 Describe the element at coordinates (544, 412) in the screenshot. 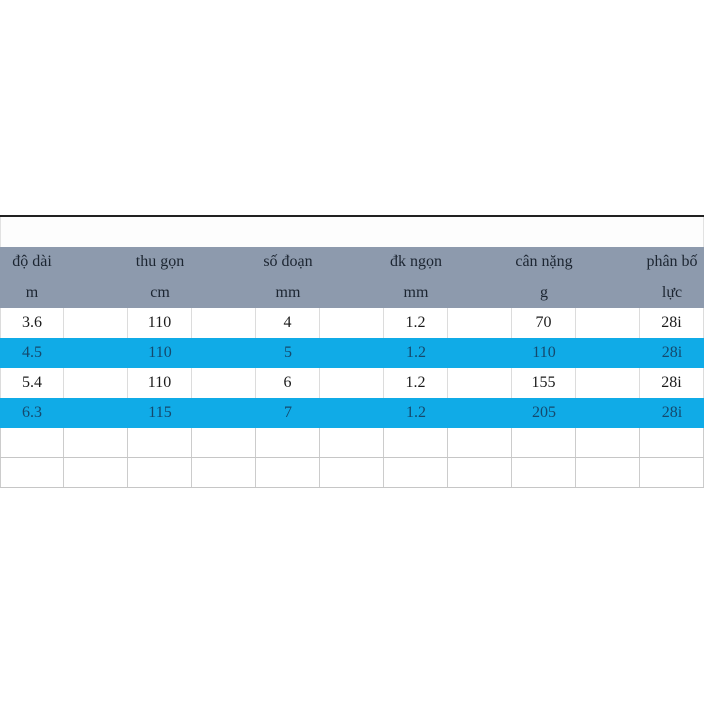

I see `table-cell: 205` at that location.